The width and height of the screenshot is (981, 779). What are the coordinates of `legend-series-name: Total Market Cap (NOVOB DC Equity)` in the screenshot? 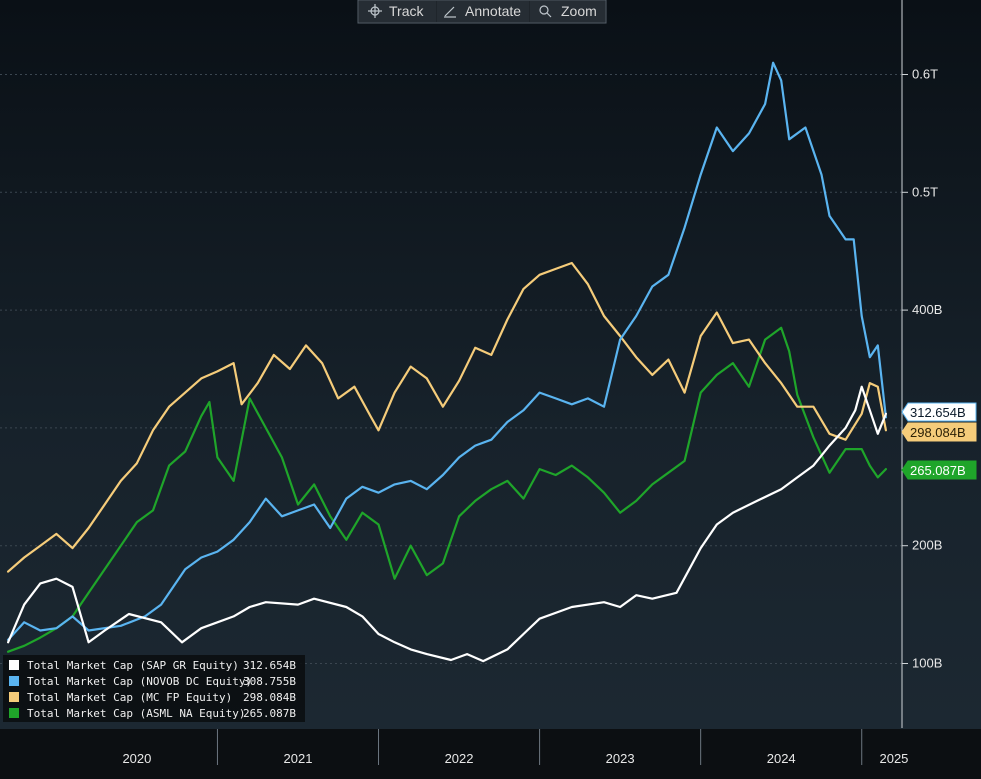 It's located at (139, 681).